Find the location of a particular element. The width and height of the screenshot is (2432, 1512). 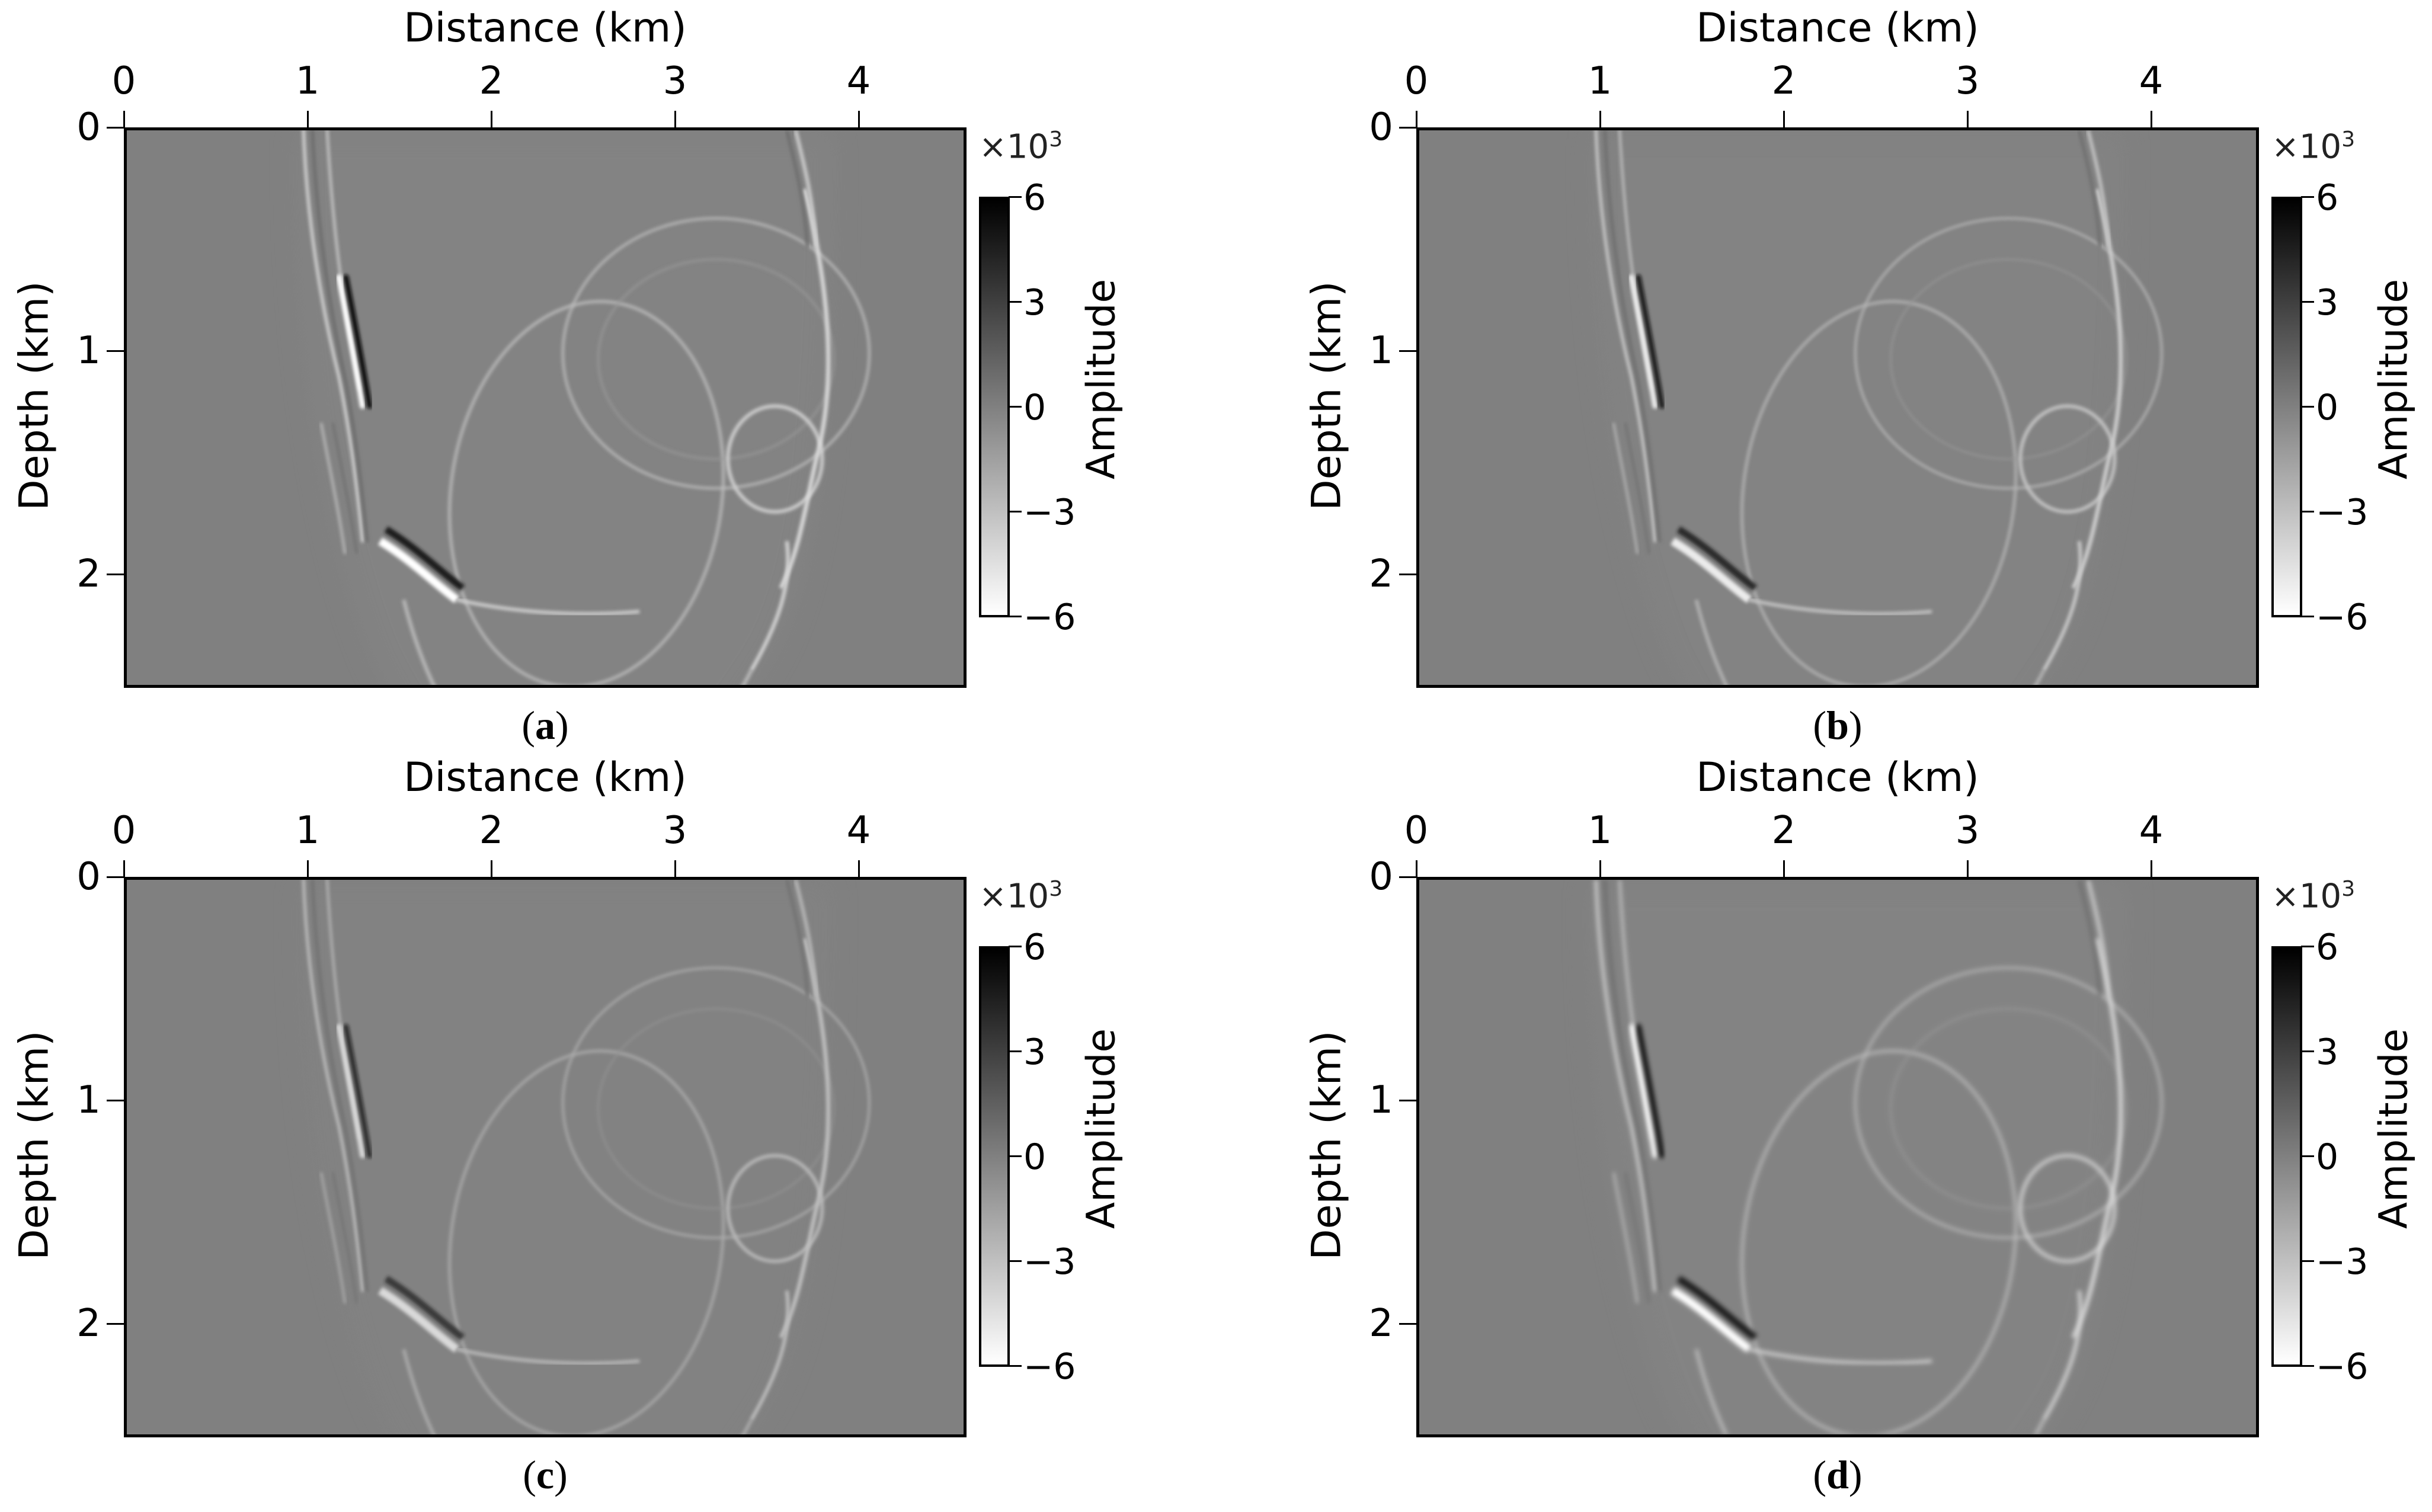

panel-label: (a) is located at coordinates (545, 726).